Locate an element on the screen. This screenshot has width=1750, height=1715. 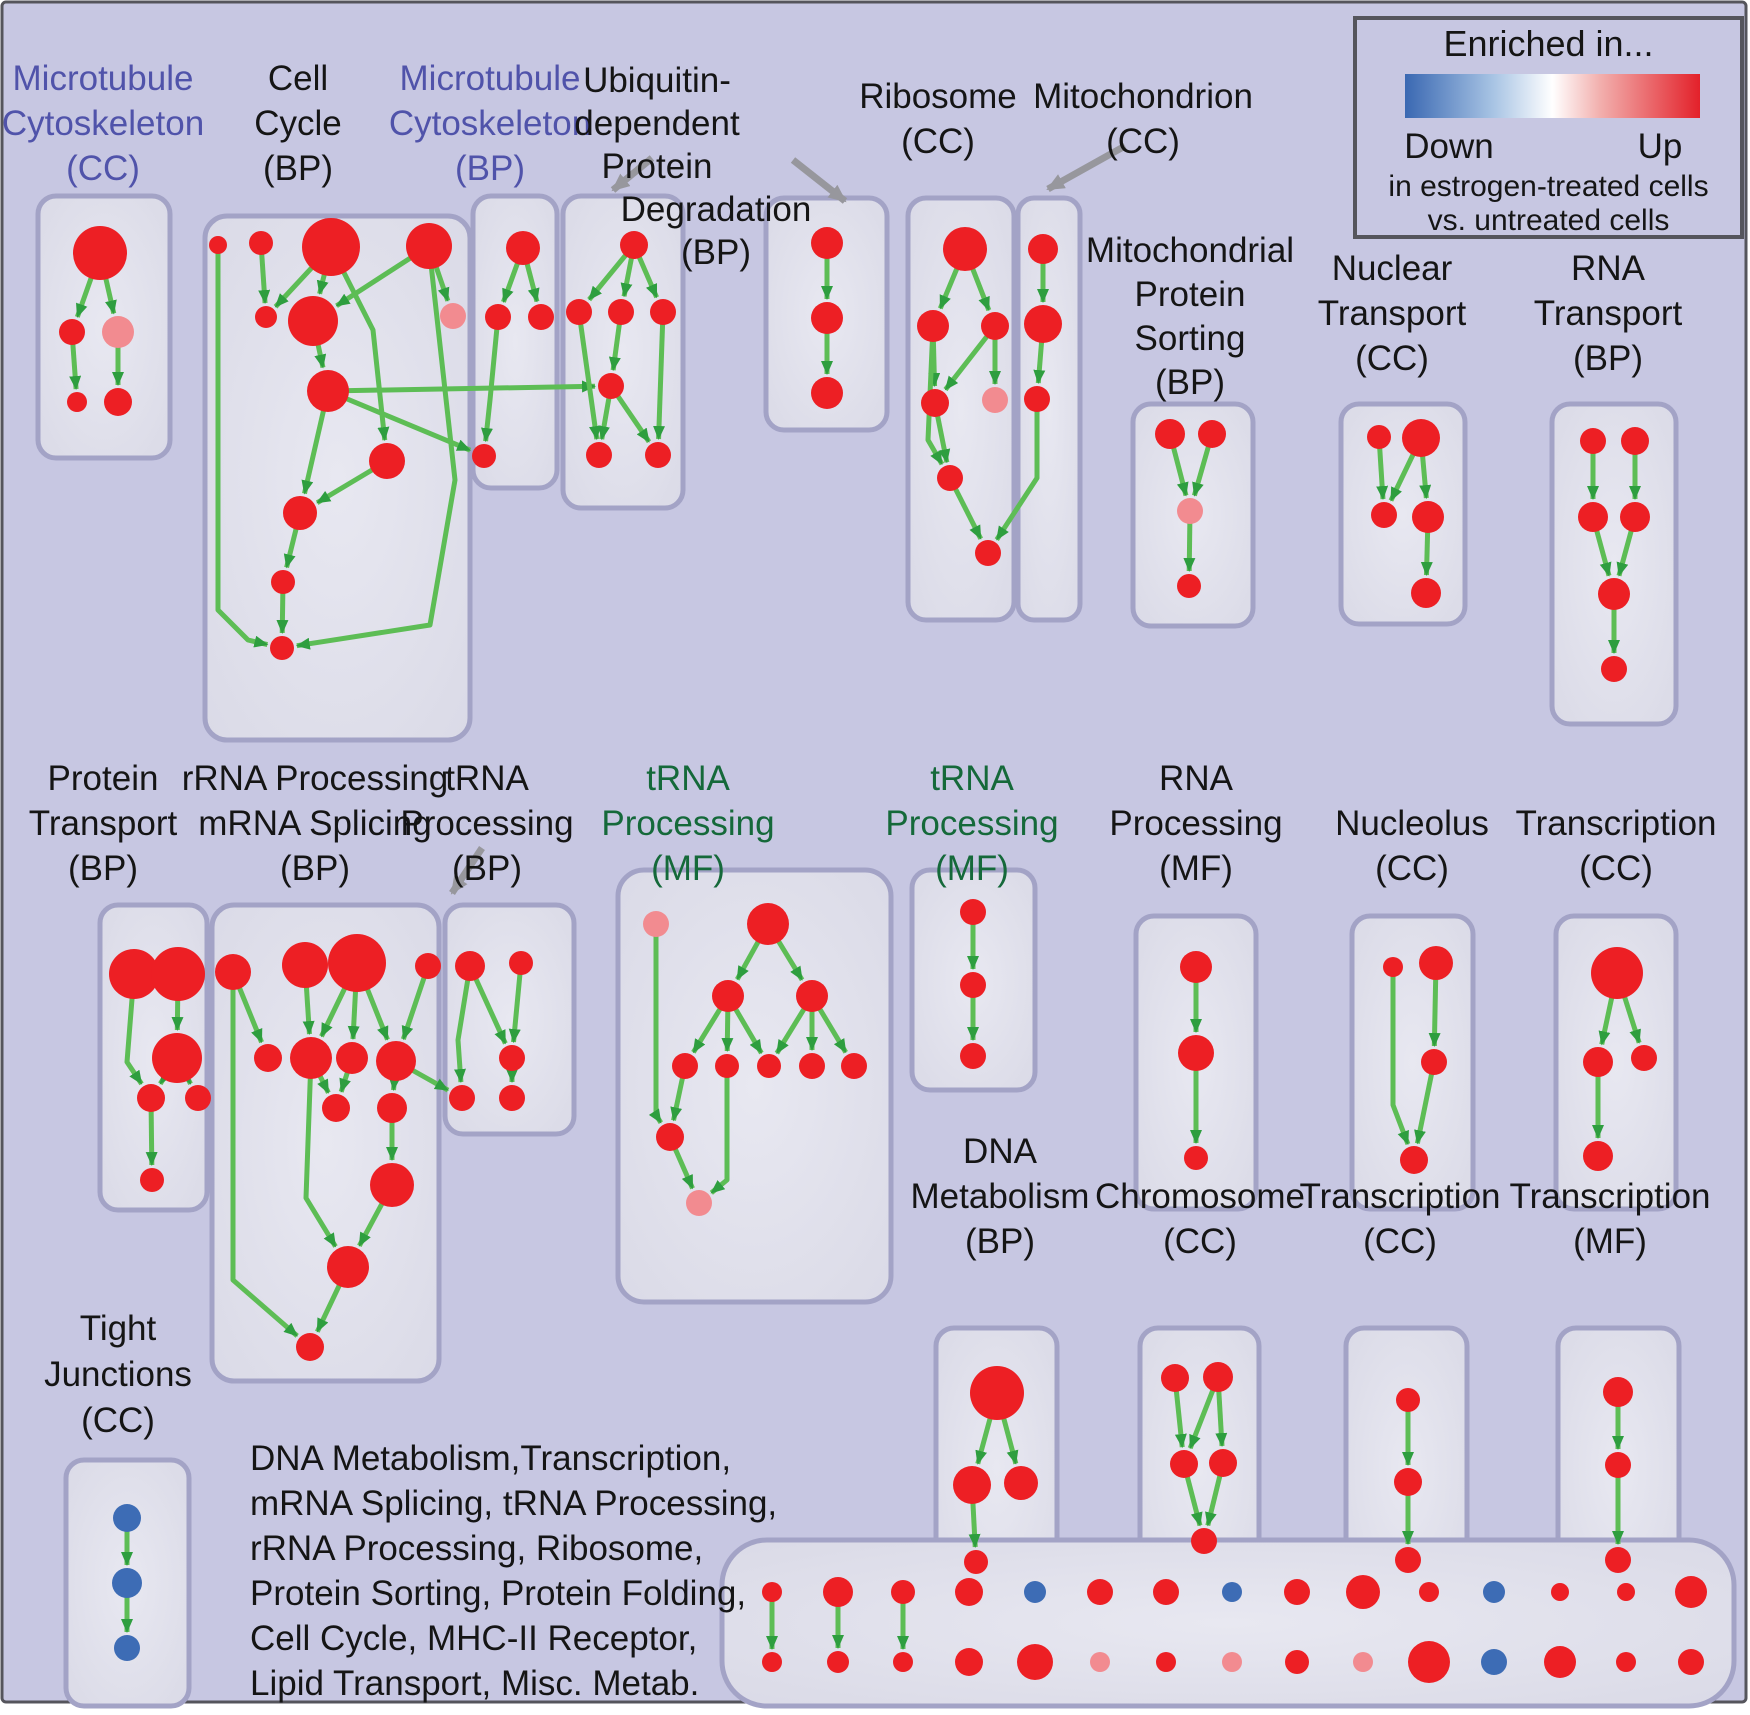
node-O7-red is located at coordinates (769, 1066).